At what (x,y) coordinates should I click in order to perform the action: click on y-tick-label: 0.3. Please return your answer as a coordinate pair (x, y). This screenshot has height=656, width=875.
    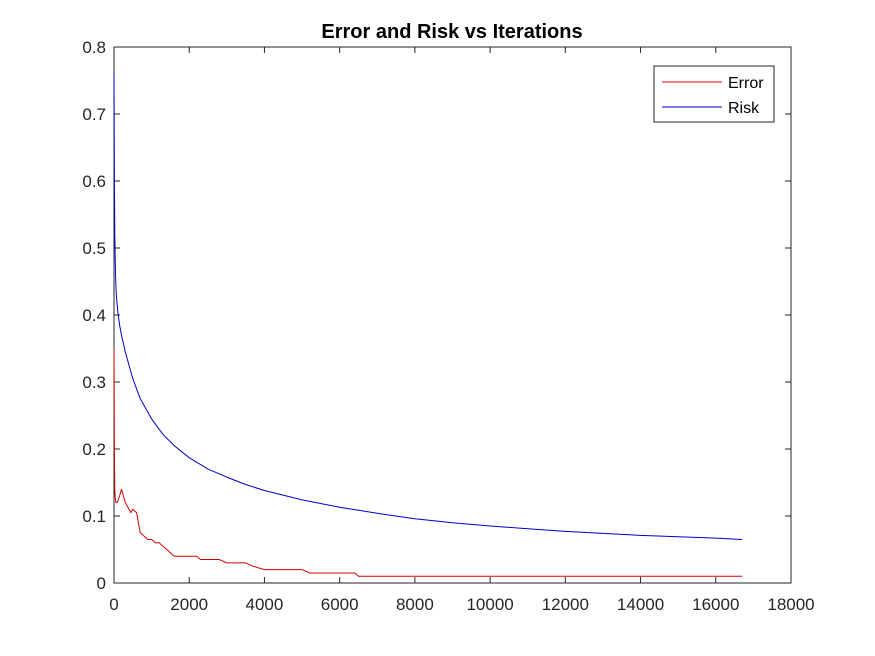
    Looking at the image, I should click on (94, 382).